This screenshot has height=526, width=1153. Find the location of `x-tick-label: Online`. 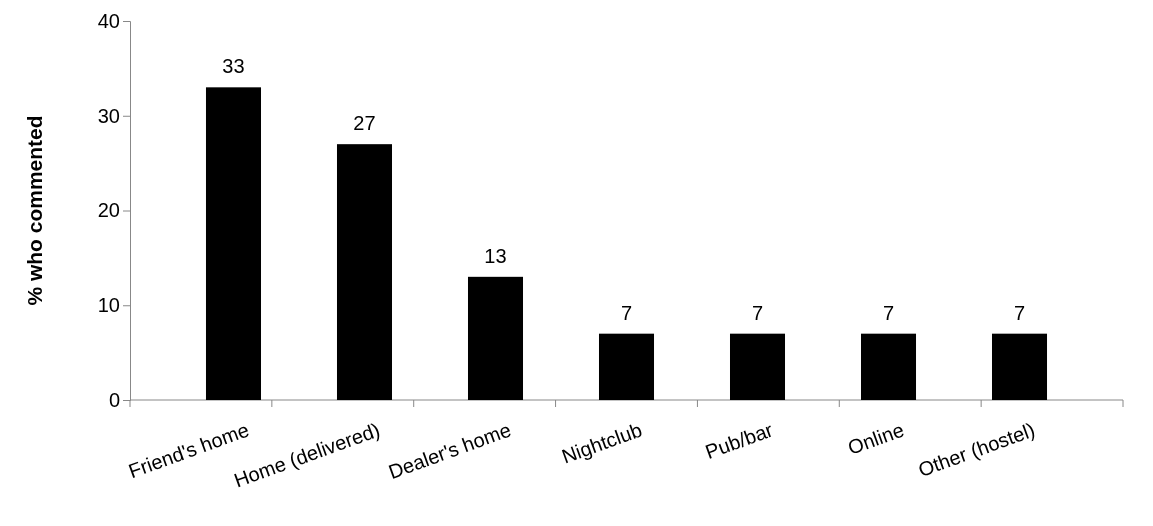

x-tick-label: Online is located at coordinates (875, 438).